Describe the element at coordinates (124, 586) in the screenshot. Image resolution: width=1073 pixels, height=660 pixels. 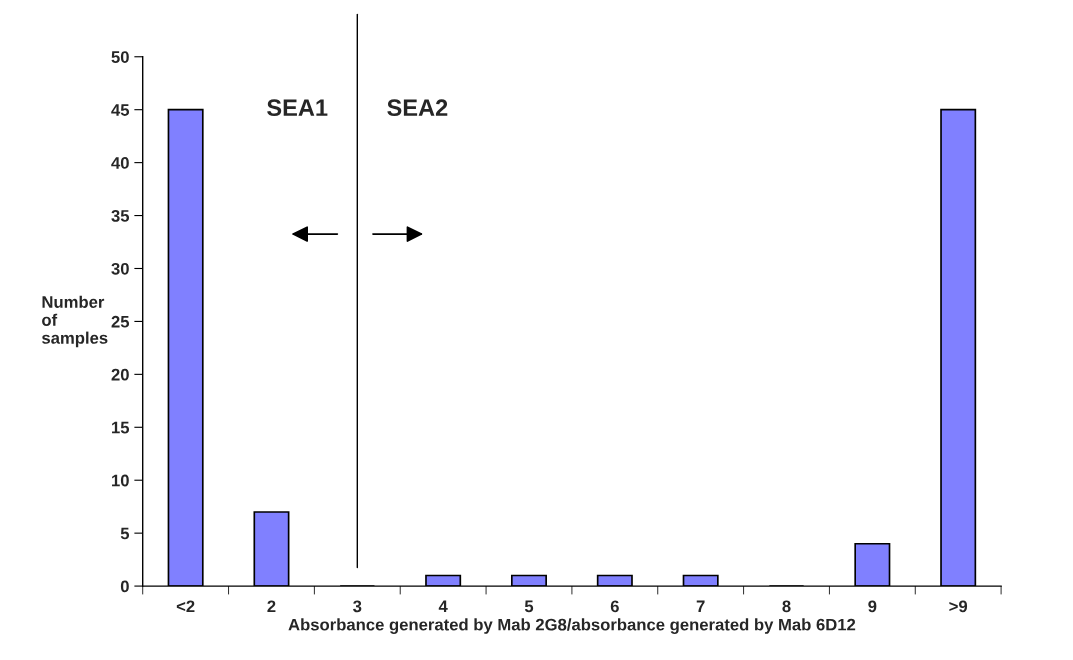
I see `y-tick-label: 0` at that location.